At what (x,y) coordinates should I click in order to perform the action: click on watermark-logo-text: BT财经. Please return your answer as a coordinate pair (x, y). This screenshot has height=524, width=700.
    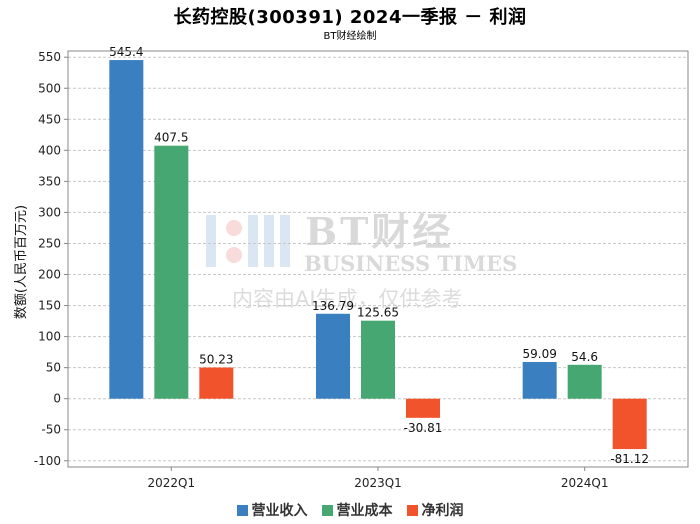
    Looking at the image, I should click on (379, 231).